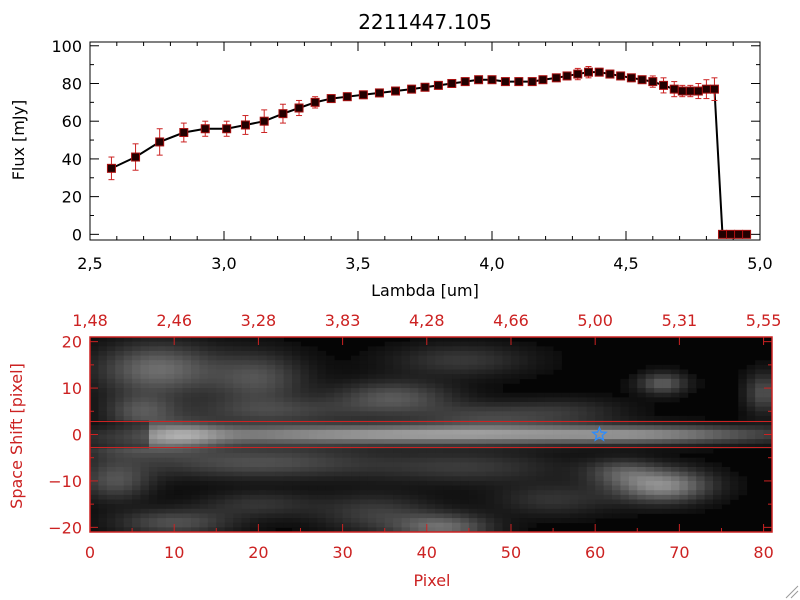 The width and height of the screenshot is (800, 600). Describe the element at coordinates (792, 592) in the screenshot. I see `resize-grip-icon` at that location.